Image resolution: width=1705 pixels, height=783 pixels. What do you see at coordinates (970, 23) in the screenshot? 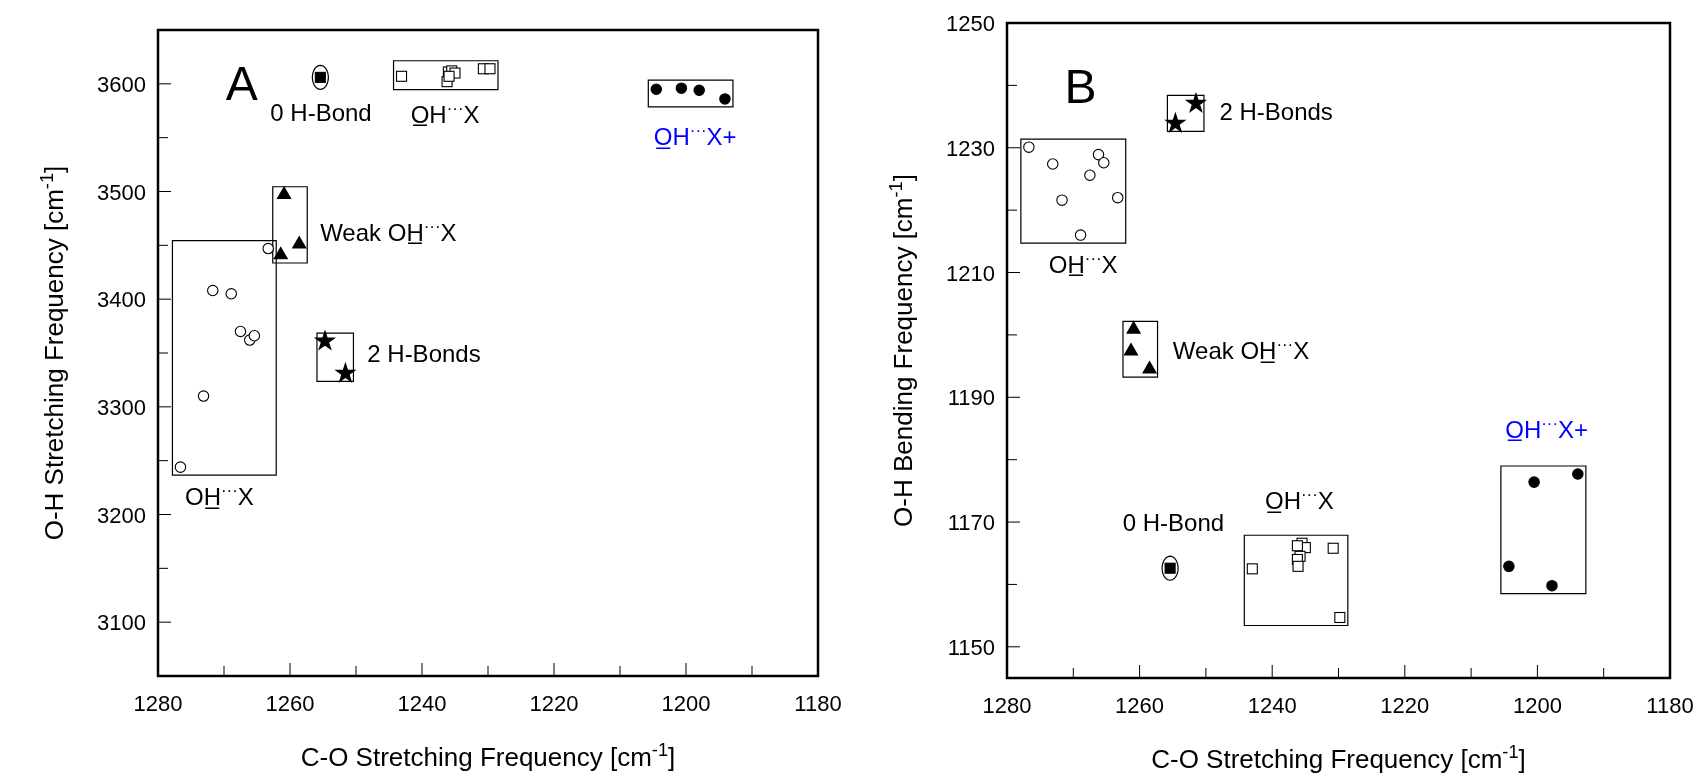
I see `y-tick-label: 1250` at bounding box center [970, 23].